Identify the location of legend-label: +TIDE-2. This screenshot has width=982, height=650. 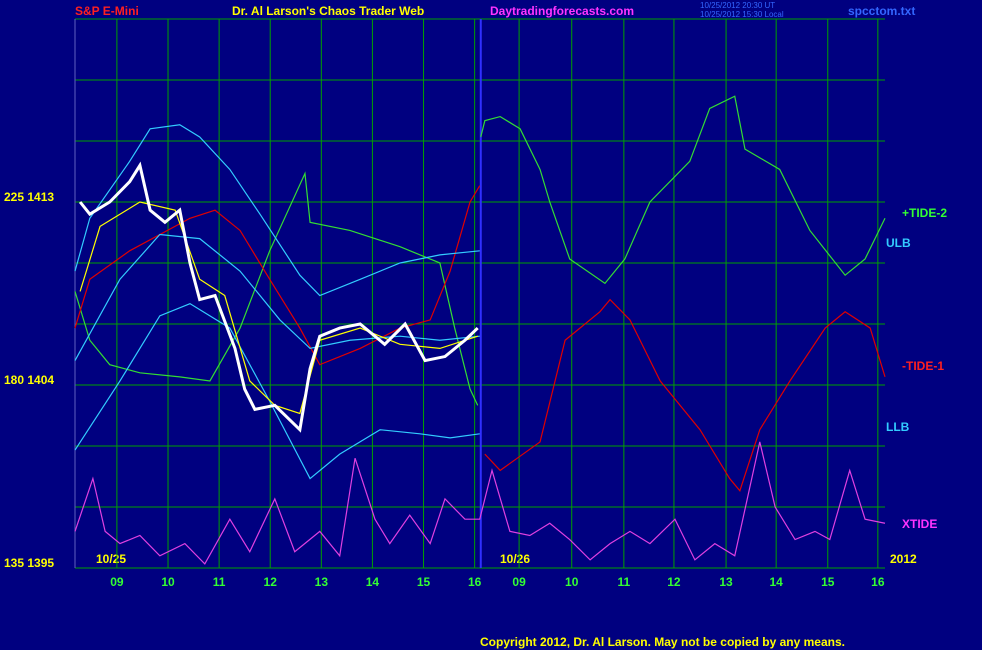
(924, 213).